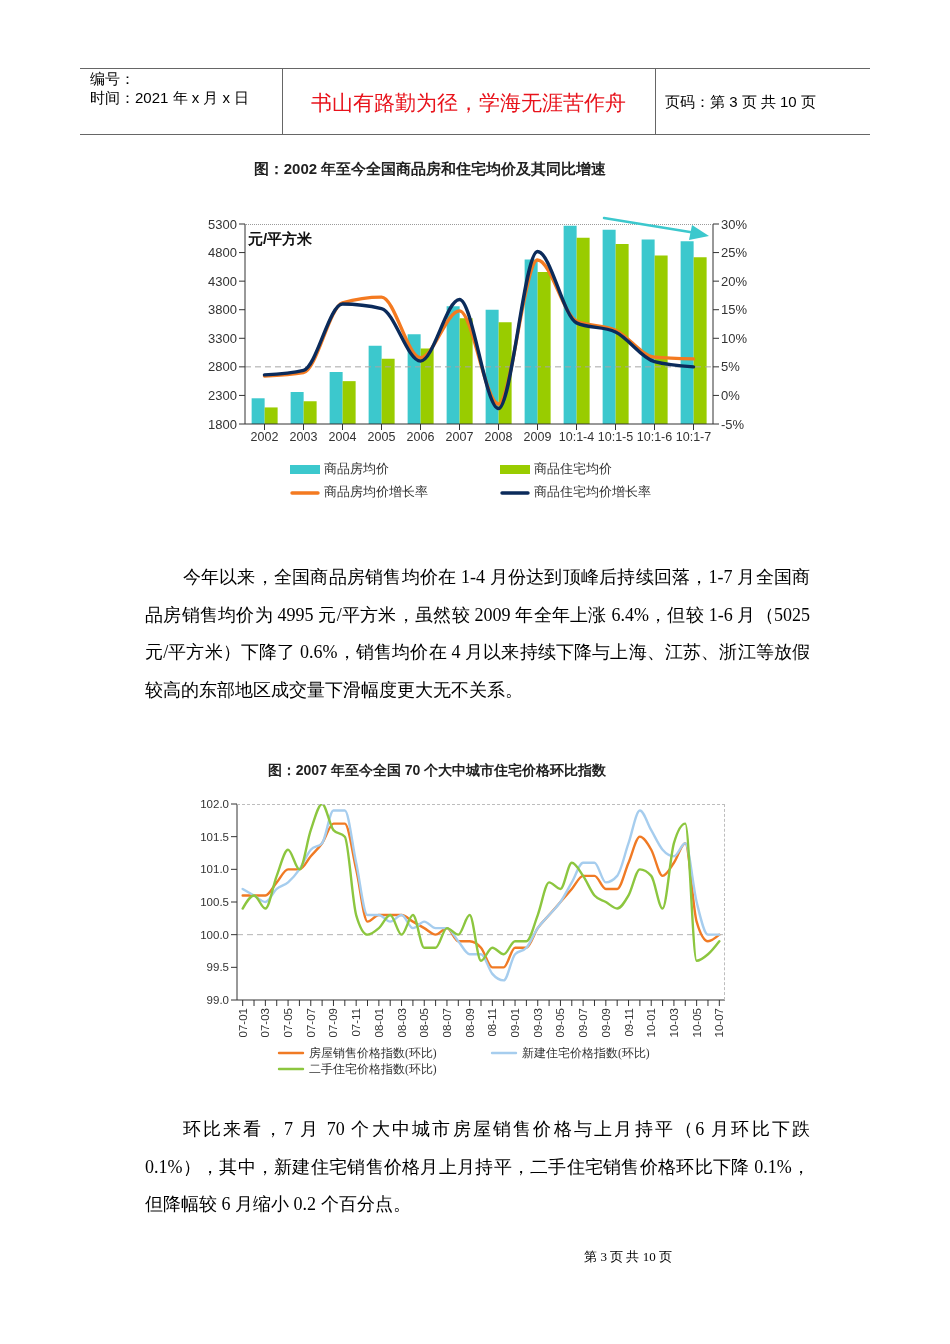 The height and width of the screenshot is (1344, 950). Describe the element at coordinates (446, 1023) in the screenshot. I see `x-tick-label: 08-07` at that location.